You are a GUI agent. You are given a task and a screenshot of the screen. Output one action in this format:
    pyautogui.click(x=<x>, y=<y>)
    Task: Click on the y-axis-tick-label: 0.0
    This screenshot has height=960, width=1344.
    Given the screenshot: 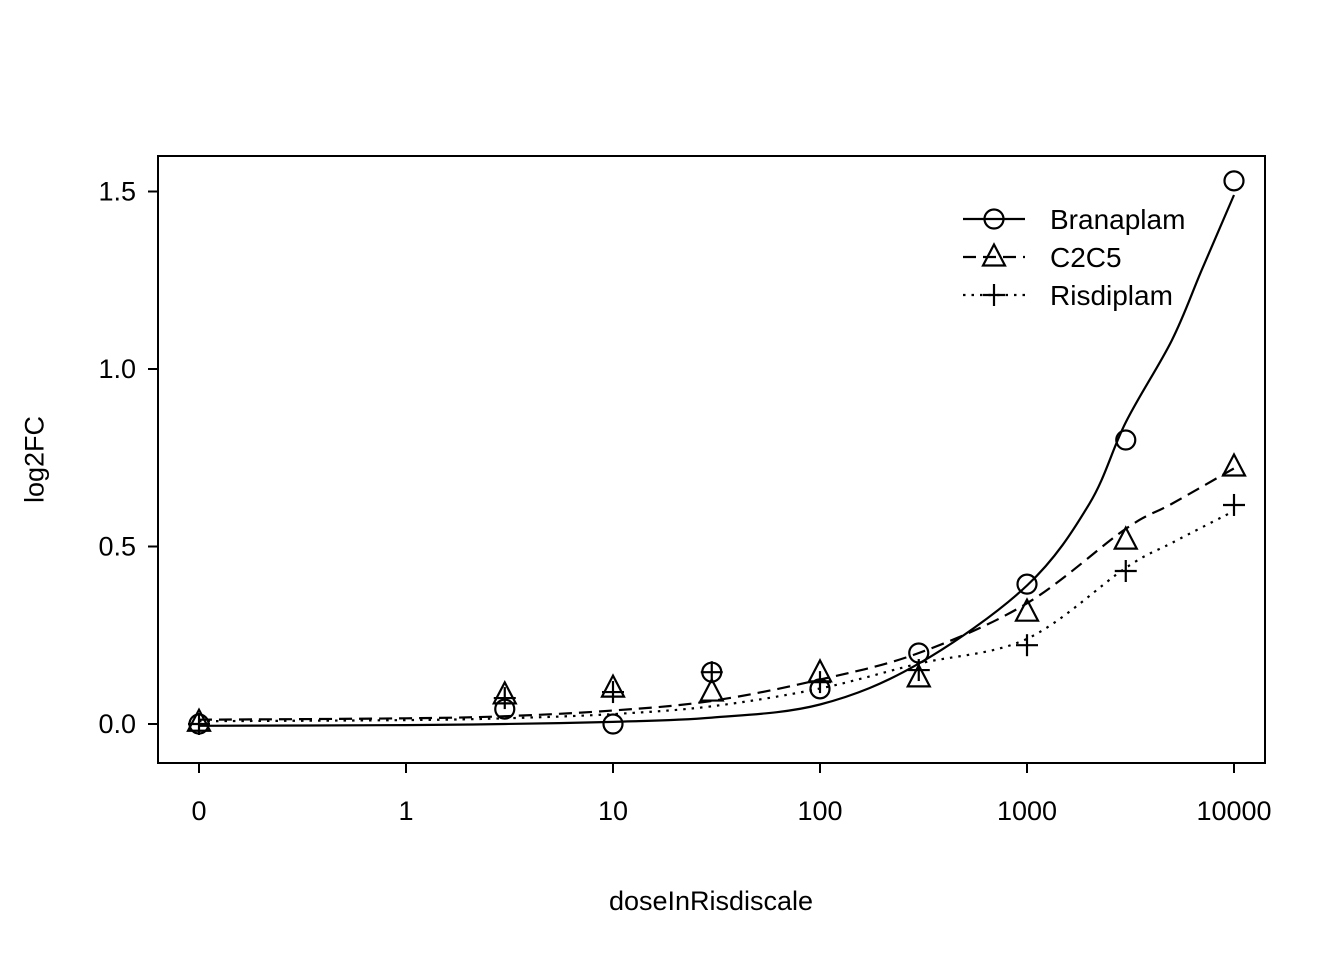 What is the action you would take?
    pyautogui.click(x=117, y=724)
    